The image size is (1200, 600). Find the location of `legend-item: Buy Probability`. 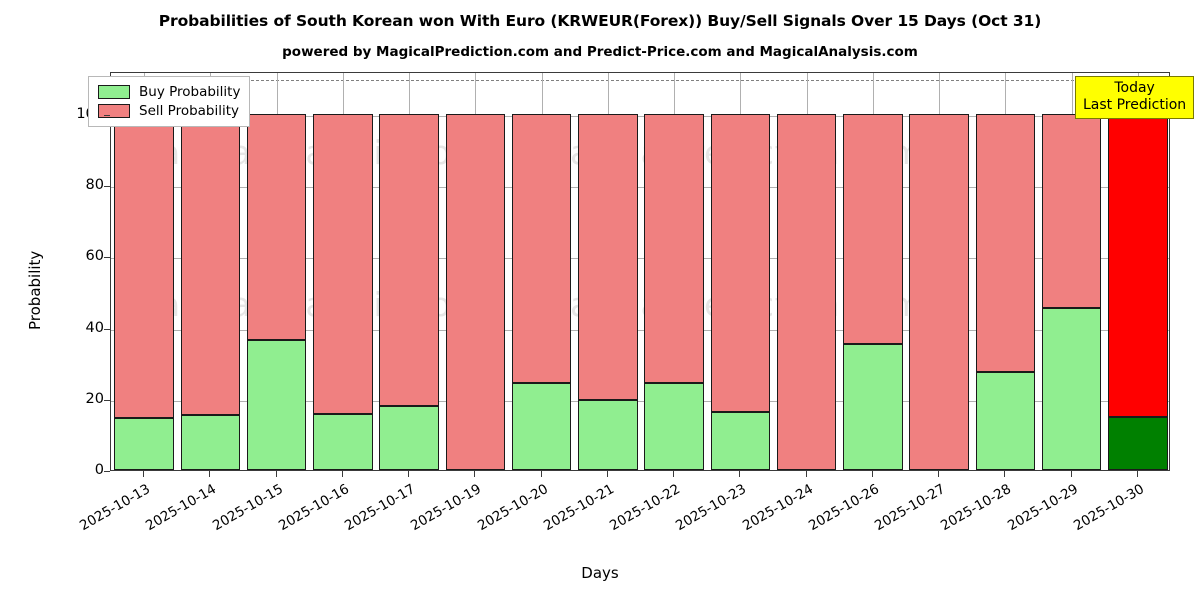

legend-item: Buy Probability is located at coordinates (169, 91).